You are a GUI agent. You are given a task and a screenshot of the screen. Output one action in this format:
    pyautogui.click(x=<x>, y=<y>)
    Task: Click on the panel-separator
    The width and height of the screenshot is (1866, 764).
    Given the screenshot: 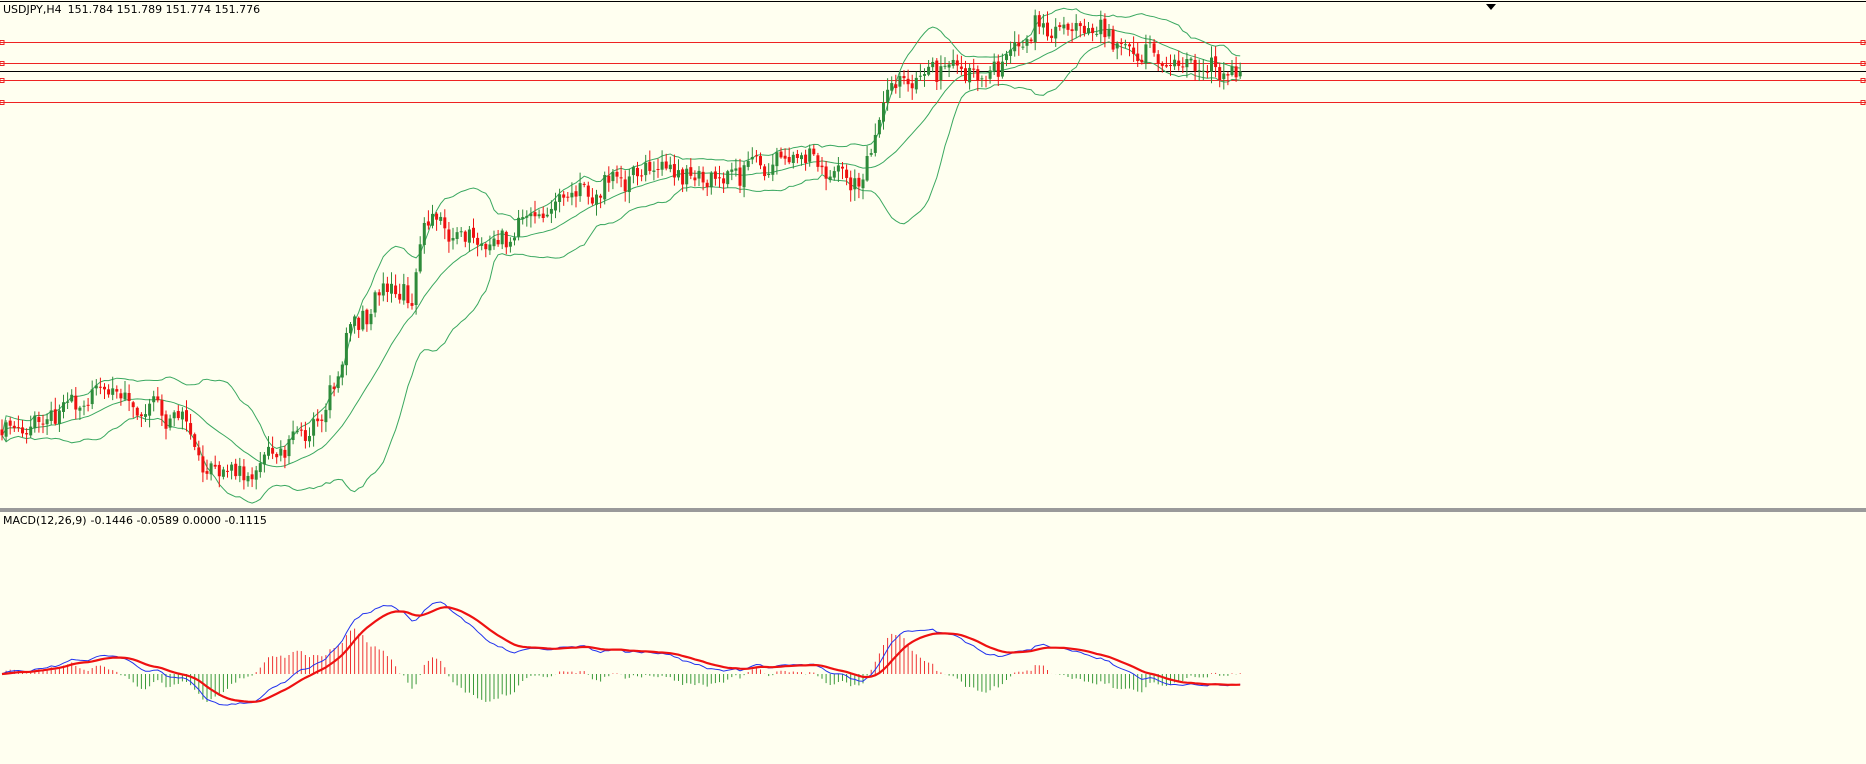 What is the action you would take?
    pyautogui.click(x=933, y=510)
    